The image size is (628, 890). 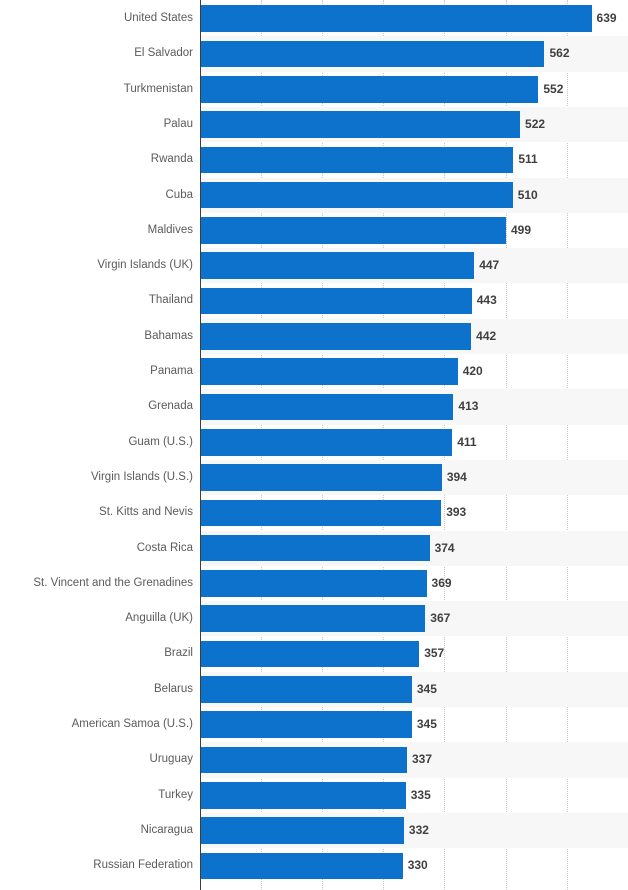 I want to click on bar-value-label: 357, so click(x=434, y=653).